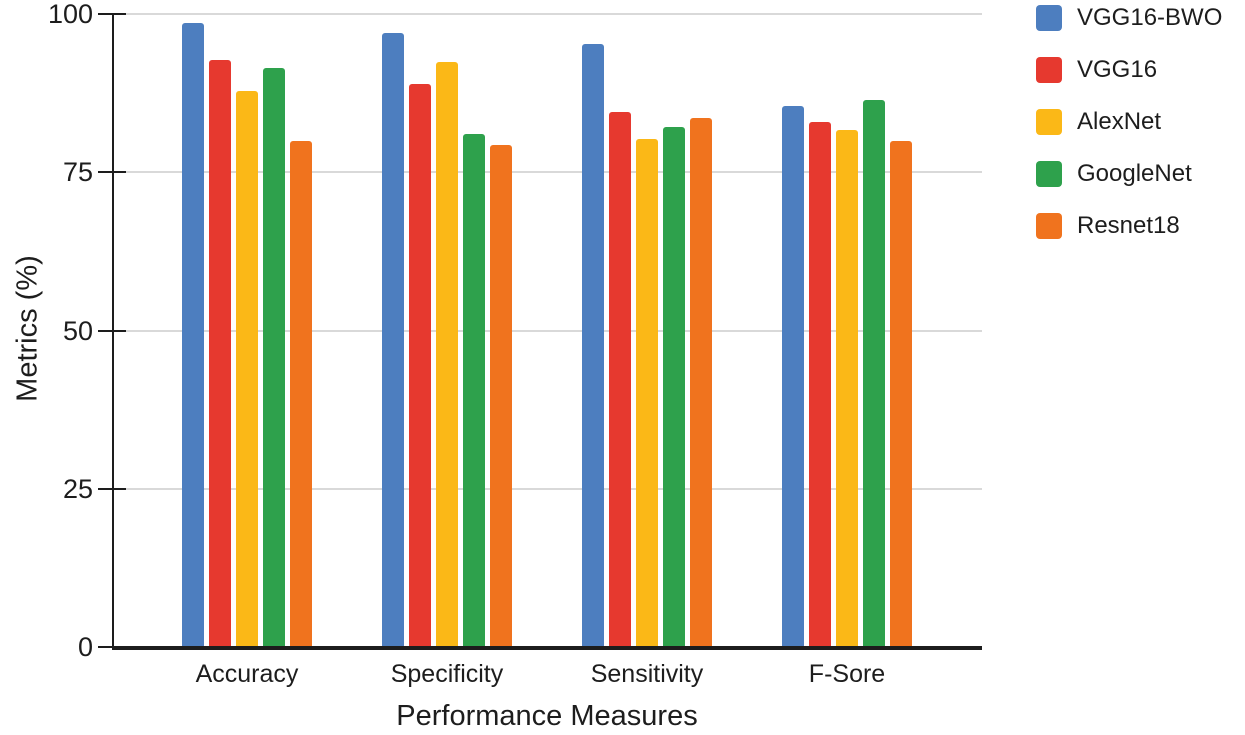 Image resolution: width=1245 pixels, height=735 pixels. What do you see at coordinates (220, 353) in the screenshot?
I see `bar-vgg16-accuracy` at bounding box center [220, 353].